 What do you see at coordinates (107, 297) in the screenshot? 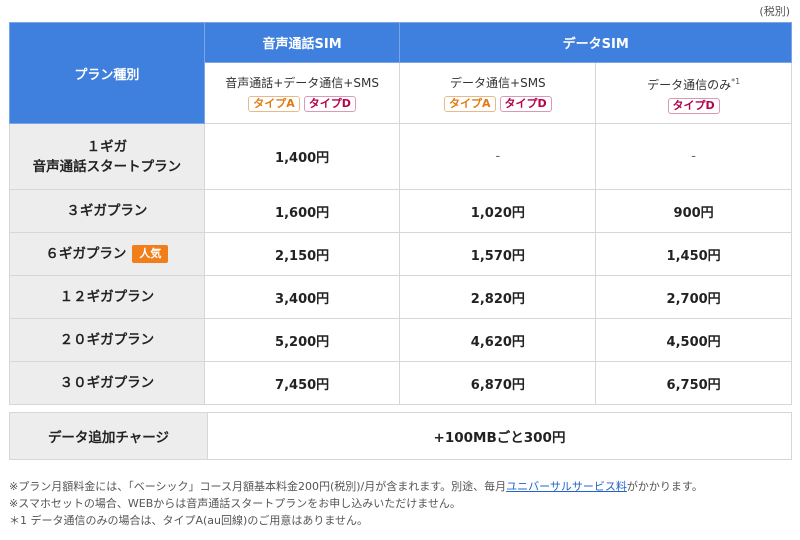
I see `plan-name-12gb: １２ギガプラン` at bounding box center [107, 297].